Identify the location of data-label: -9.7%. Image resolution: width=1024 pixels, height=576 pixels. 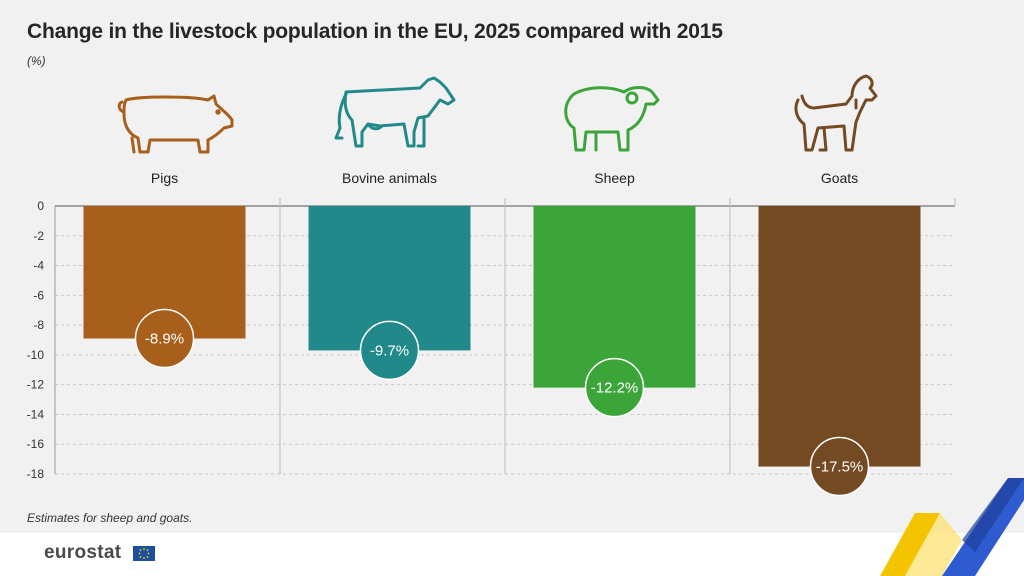
(389, 350).